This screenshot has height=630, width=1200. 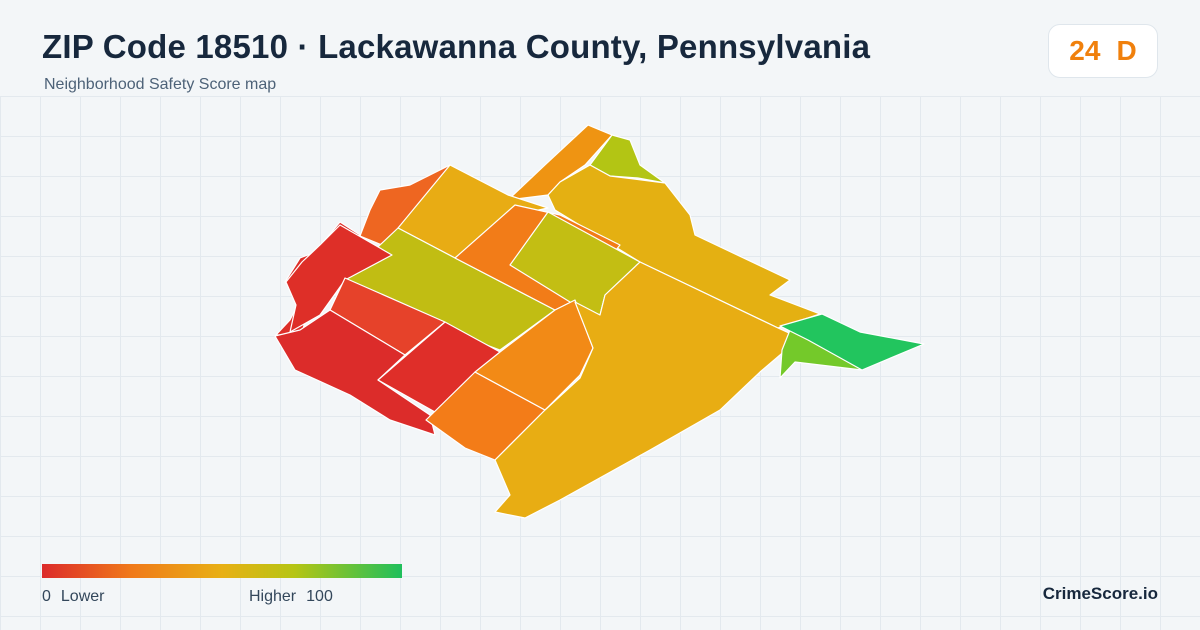 I want to click on map-region-west-red-block, so click(x=339, y=278).